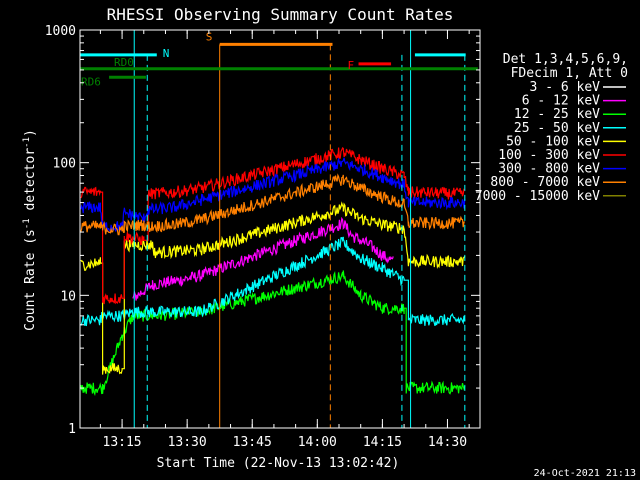 The width and height of the screenshot is (640, 480). What do you see at coordinates (382, 442) in the screenshot?
I see `x-tick-label: 14:15` at bounding box center [382, 442].